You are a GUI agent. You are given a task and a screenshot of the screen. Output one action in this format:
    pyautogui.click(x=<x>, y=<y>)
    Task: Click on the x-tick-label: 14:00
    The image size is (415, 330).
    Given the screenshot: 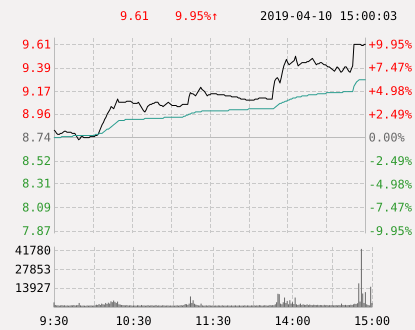 What is the action you would take?
    pyautogui.click(x=292, y=321)
    